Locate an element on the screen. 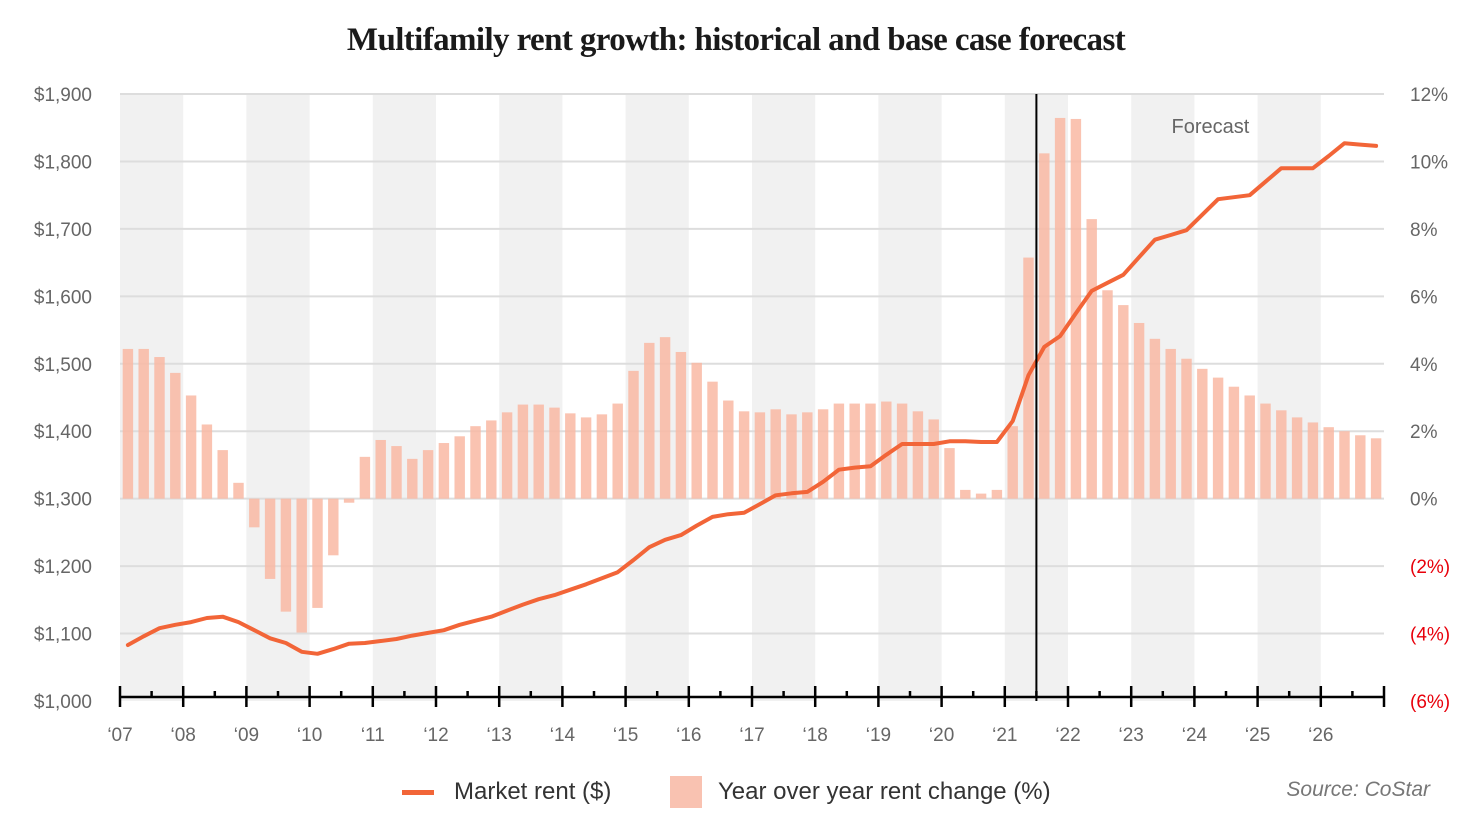 Image resolution: width=1472 pixels, height=828 pixels. x-tick-label: ‘11 is located at coordinates (373, 735).